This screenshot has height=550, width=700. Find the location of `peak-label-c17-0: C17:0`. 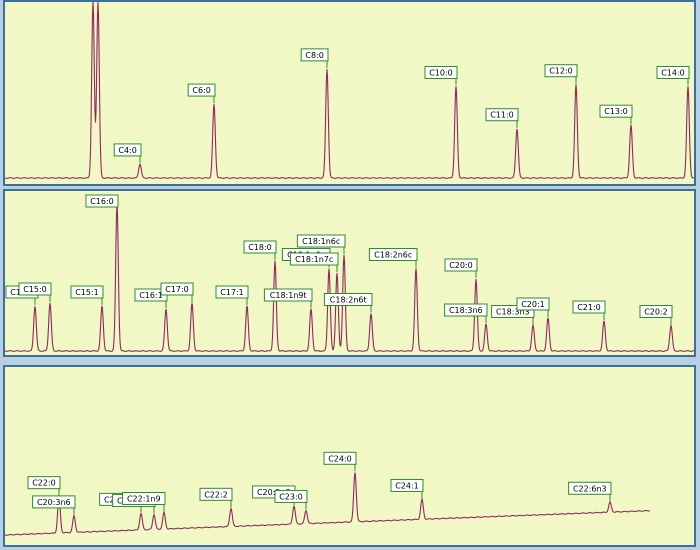

peak-label-c17-0: C17:0 is located at coordinates (177, 292).